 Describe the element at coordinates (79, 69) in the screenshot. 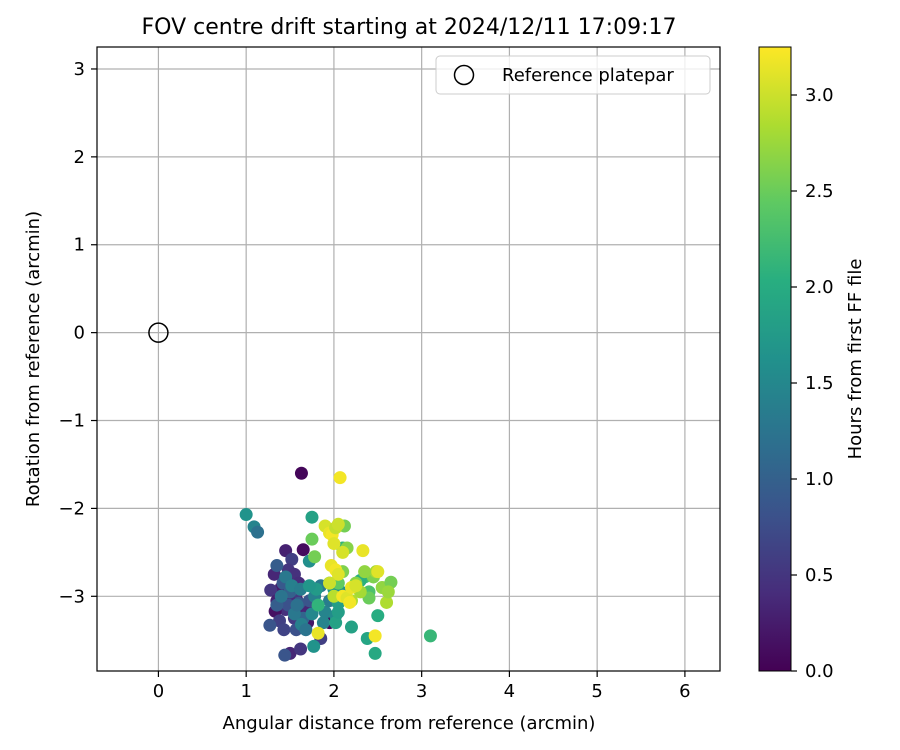

I see `y-tick-label: 3` at that location.